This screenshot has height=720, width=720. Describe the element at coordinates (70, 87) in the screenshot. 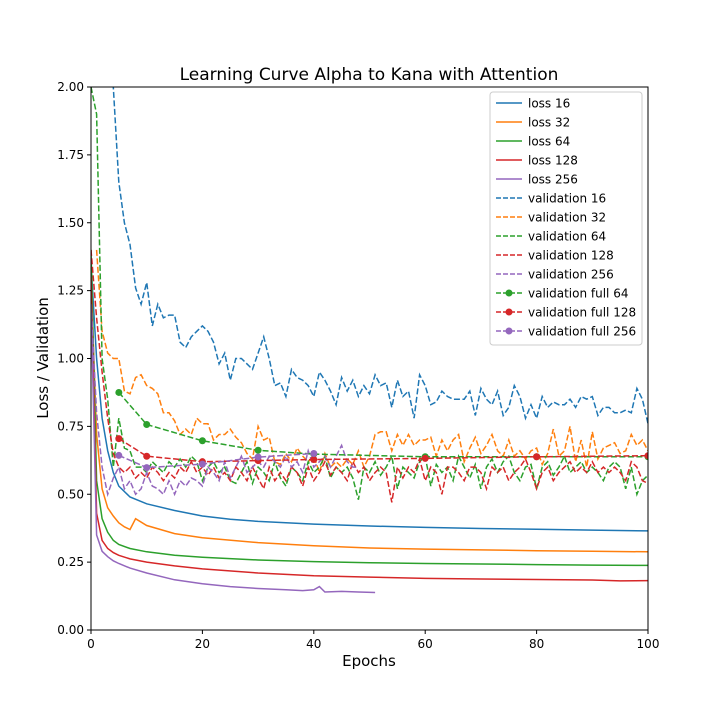

I see `y-tick-label: 2.00` at that location.